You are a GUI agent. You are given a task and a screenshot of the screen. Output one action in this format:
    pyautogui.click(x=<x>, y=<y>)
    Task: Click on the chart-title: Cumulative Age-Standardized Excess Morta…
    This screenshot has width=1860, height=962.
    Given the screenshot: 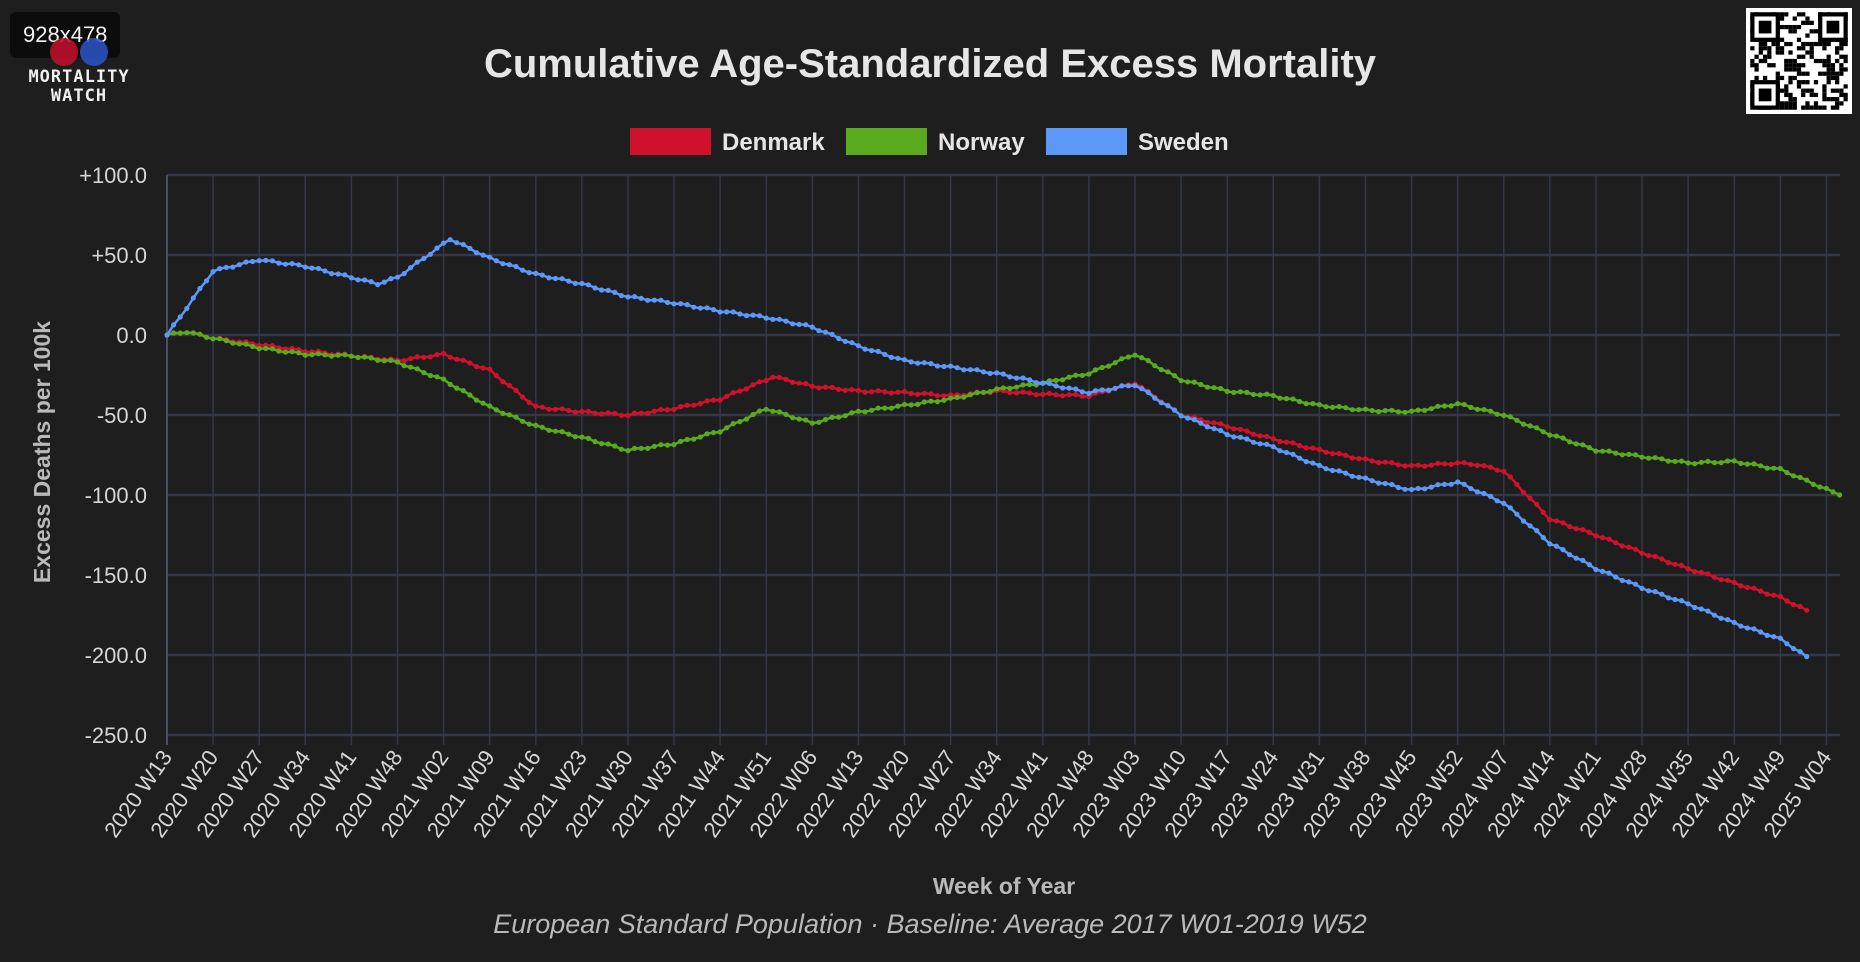 What is the action you would take?
    pyautogui.click(x=930, y=64)
    